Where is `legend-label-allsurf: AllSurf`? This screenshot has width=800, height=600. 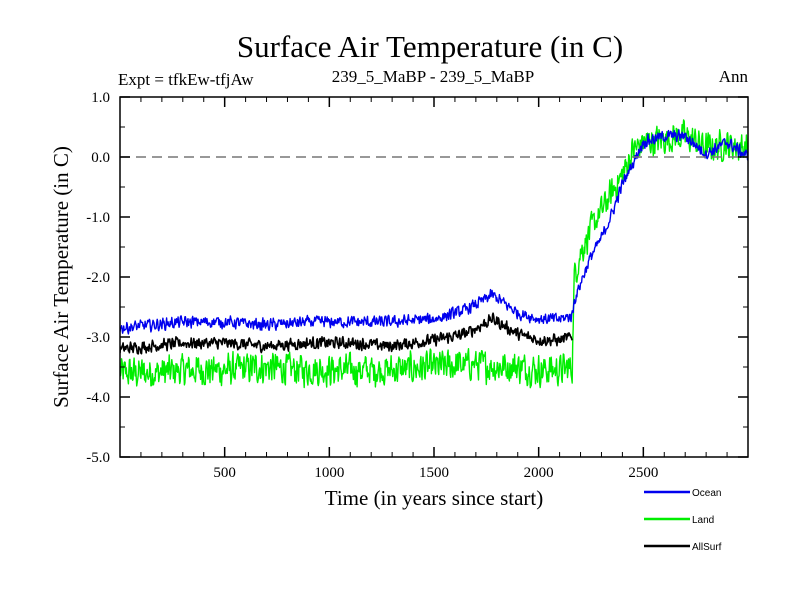
legend-label-allsurf: AllSurf is located at coordinates (707, 547).